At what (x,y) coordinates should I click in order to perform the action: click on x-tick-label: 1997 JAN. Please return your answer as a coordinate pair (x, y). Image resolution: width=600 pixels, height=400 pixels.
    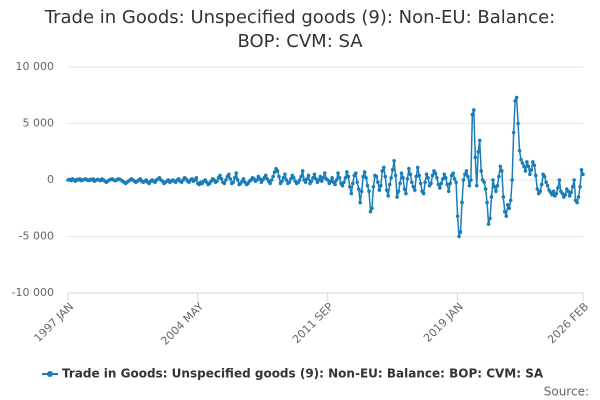
    Looking at the image, I should click on (53, 322).